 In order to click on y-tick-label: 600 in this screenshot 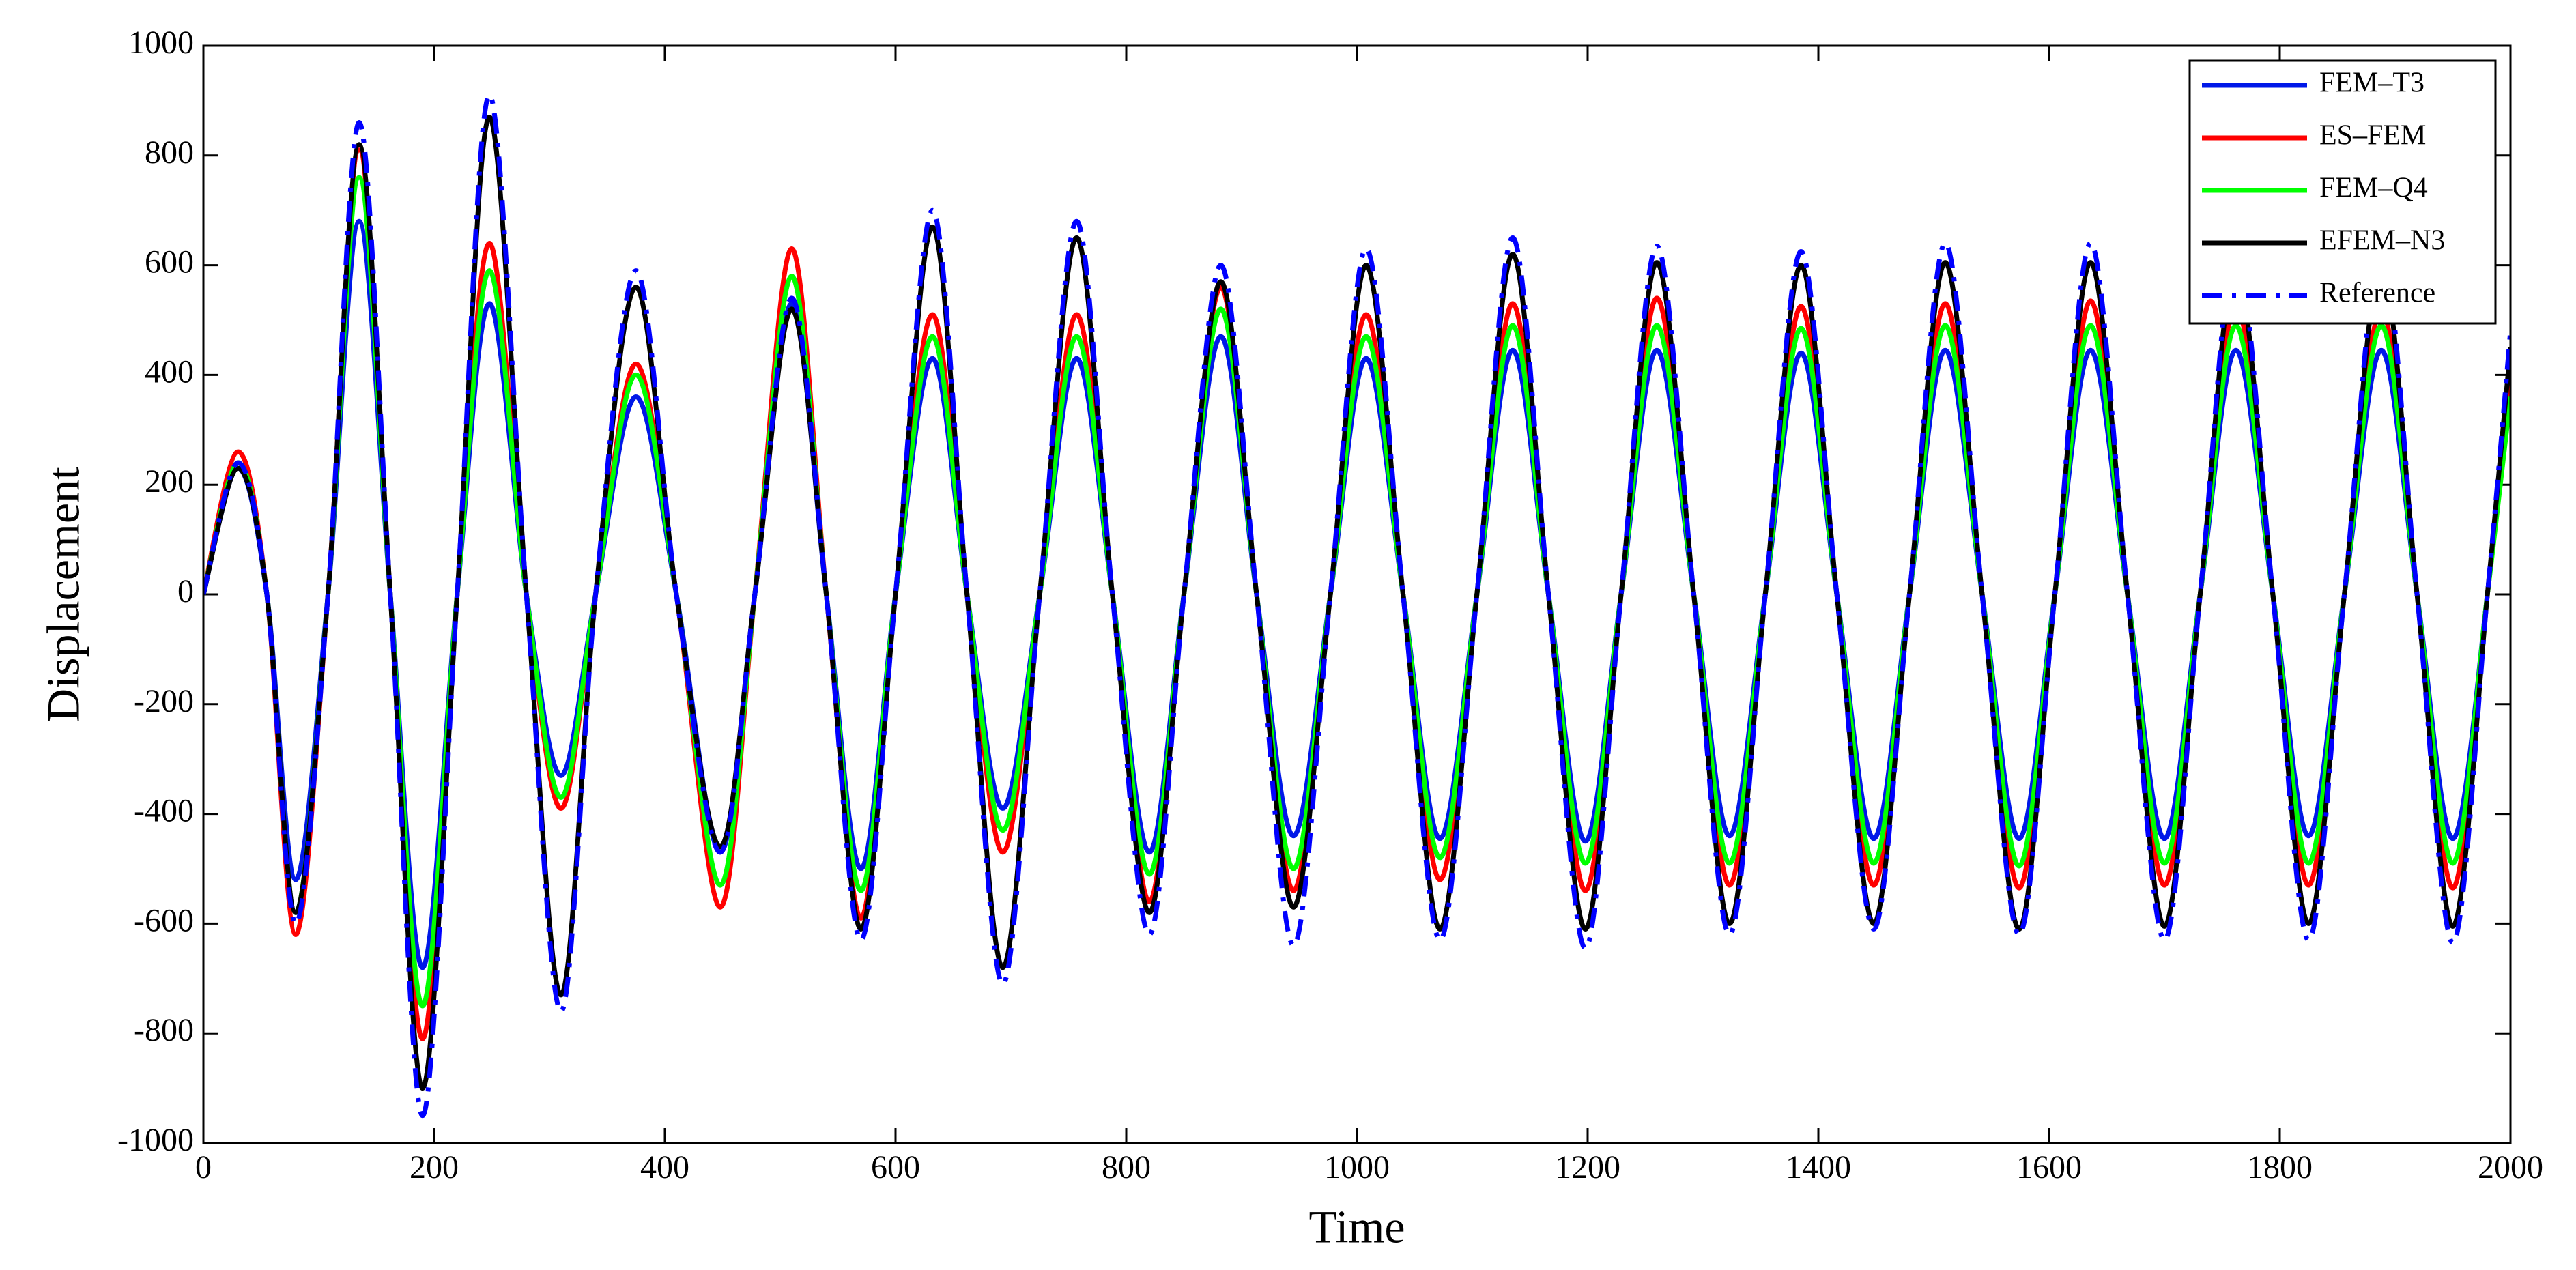, I will do `click(169, 262)`.